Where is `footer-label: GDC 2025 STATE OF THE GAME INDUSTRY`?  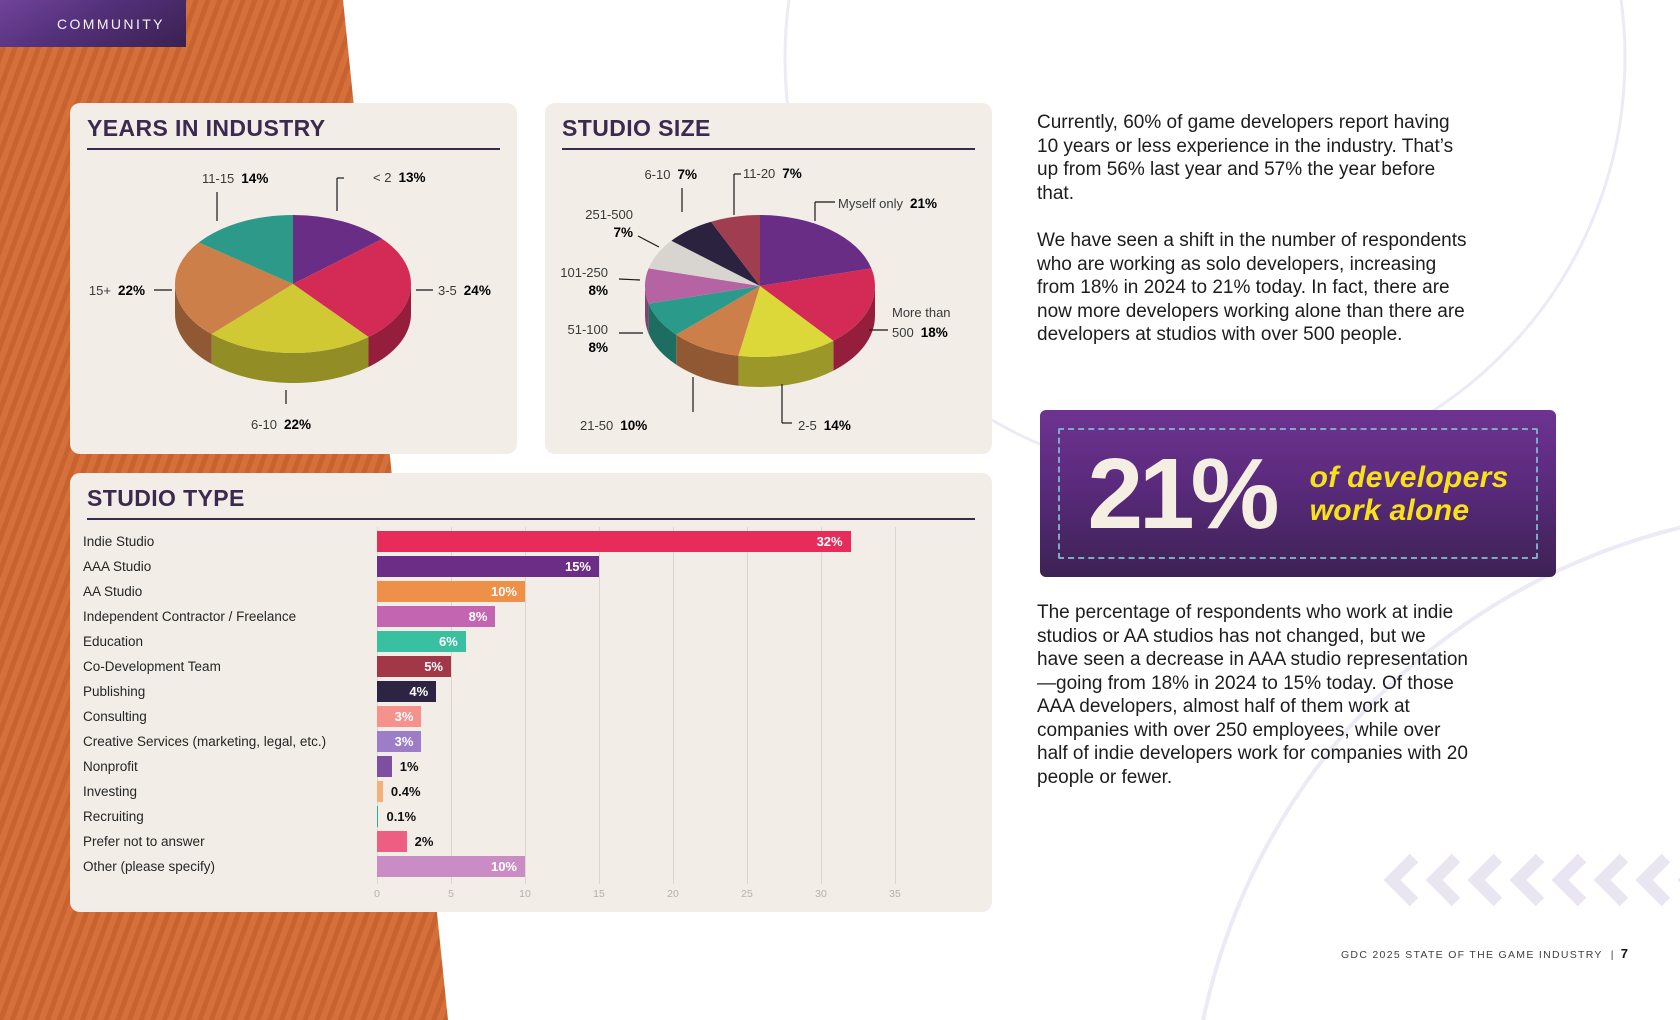 footer-label: GDC 2025 STATE OF THE GAME INDUSTRY is located at coordinates (1471, 955).